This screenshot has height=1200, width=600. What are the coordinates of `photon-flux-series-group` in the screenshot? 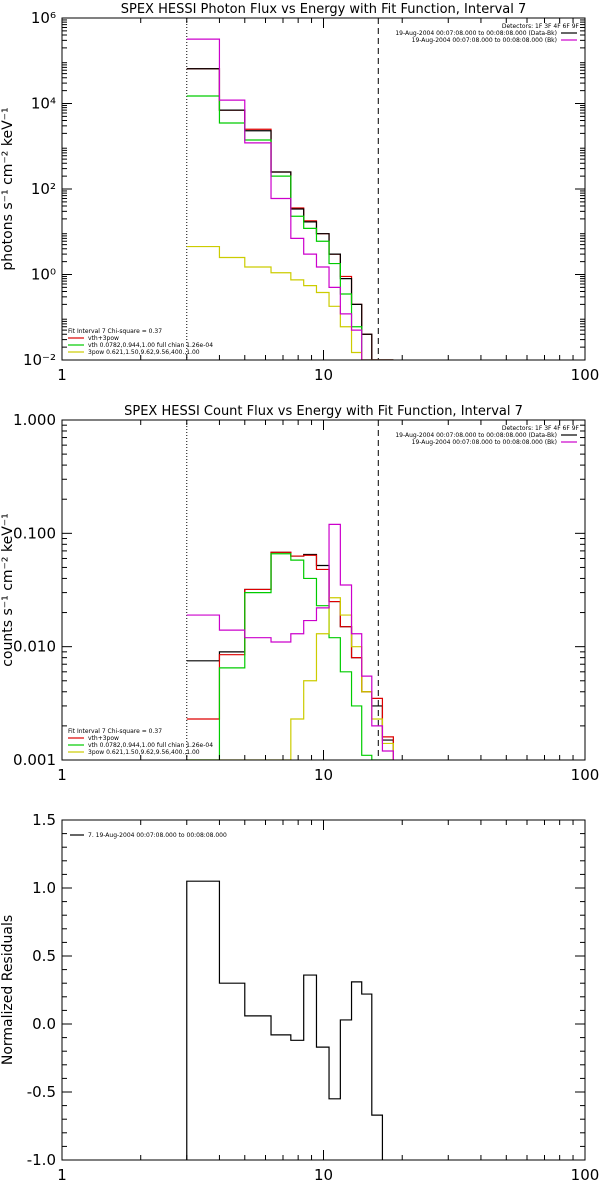 It's located at (290, 199).